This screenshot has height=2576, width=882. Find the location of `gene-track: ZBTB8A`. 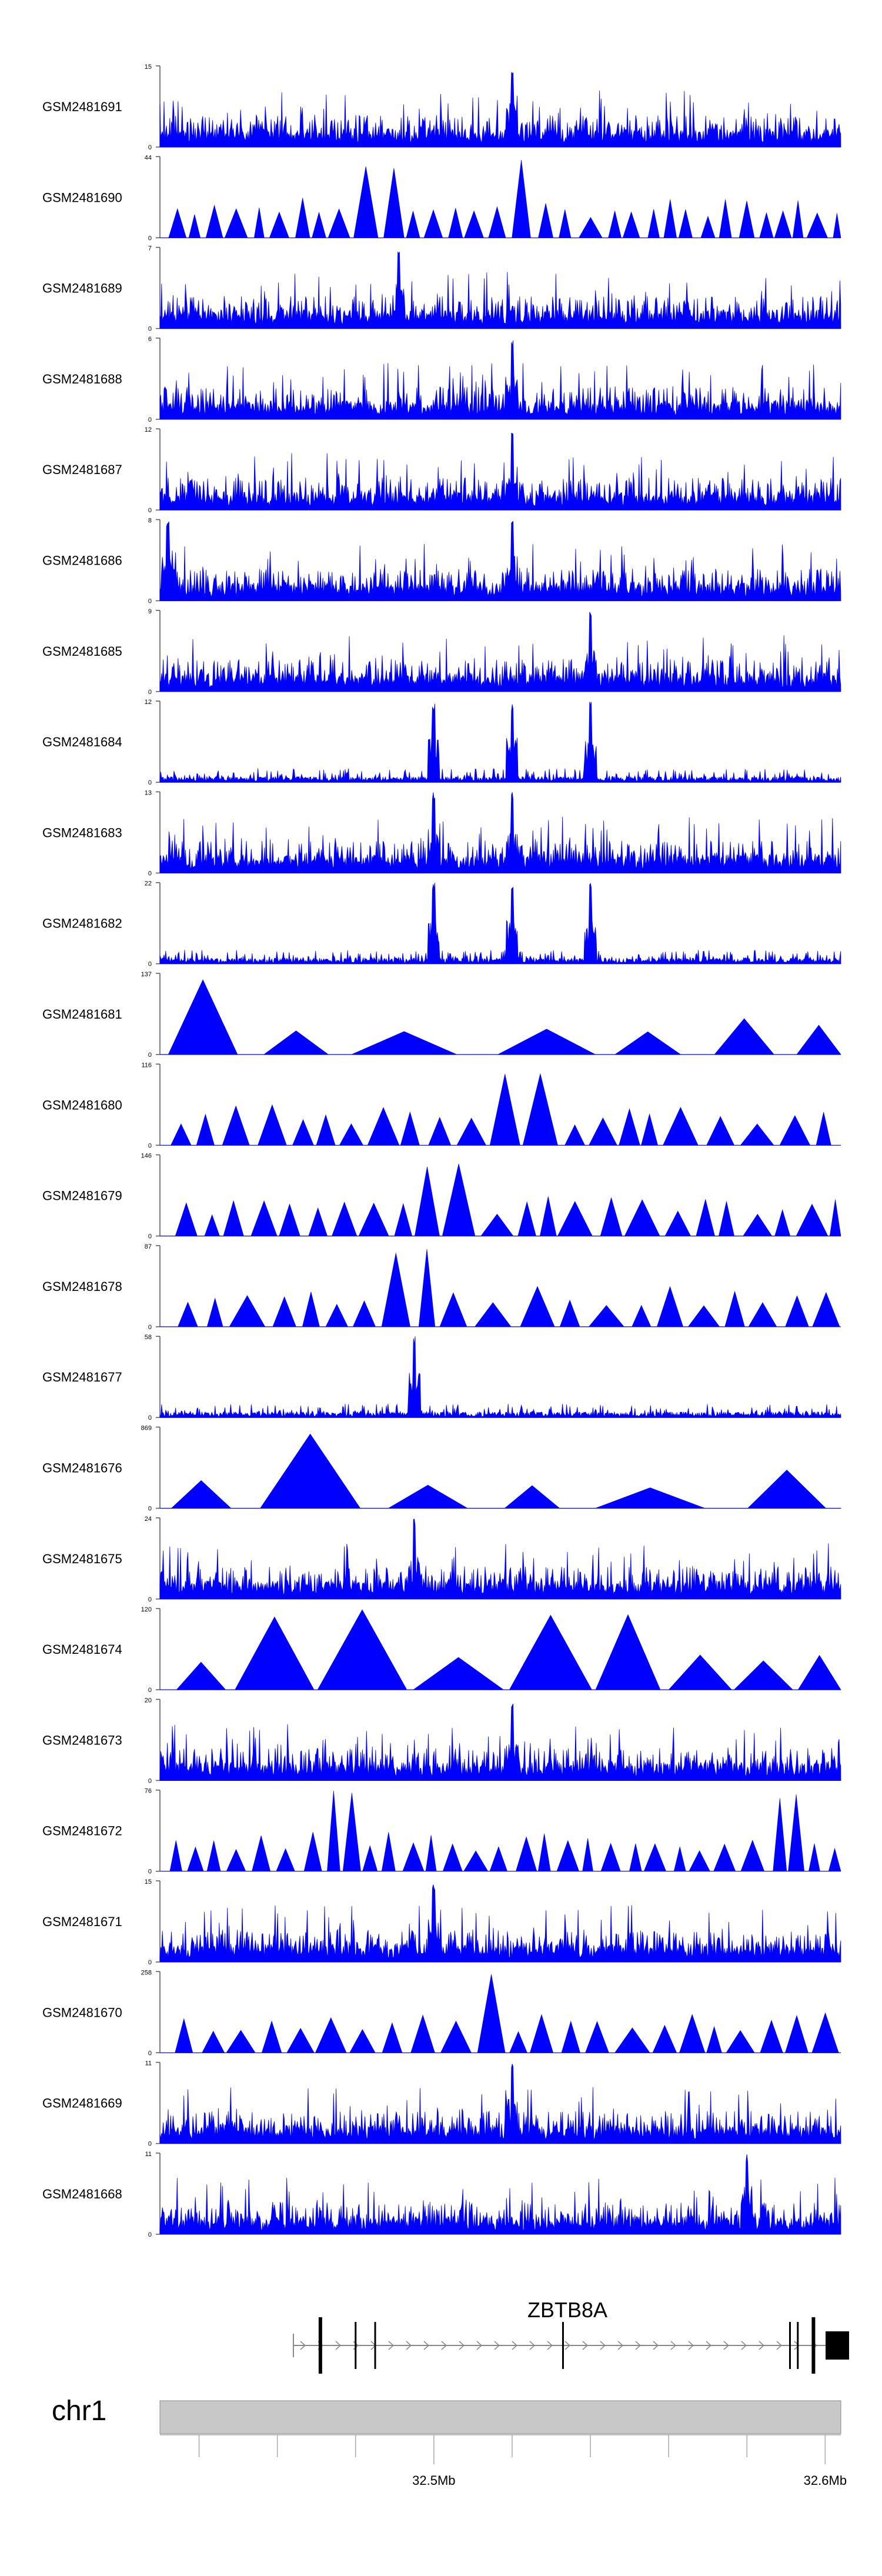

gene-track: ZBTB8A is located at coordinates (571, 2336).